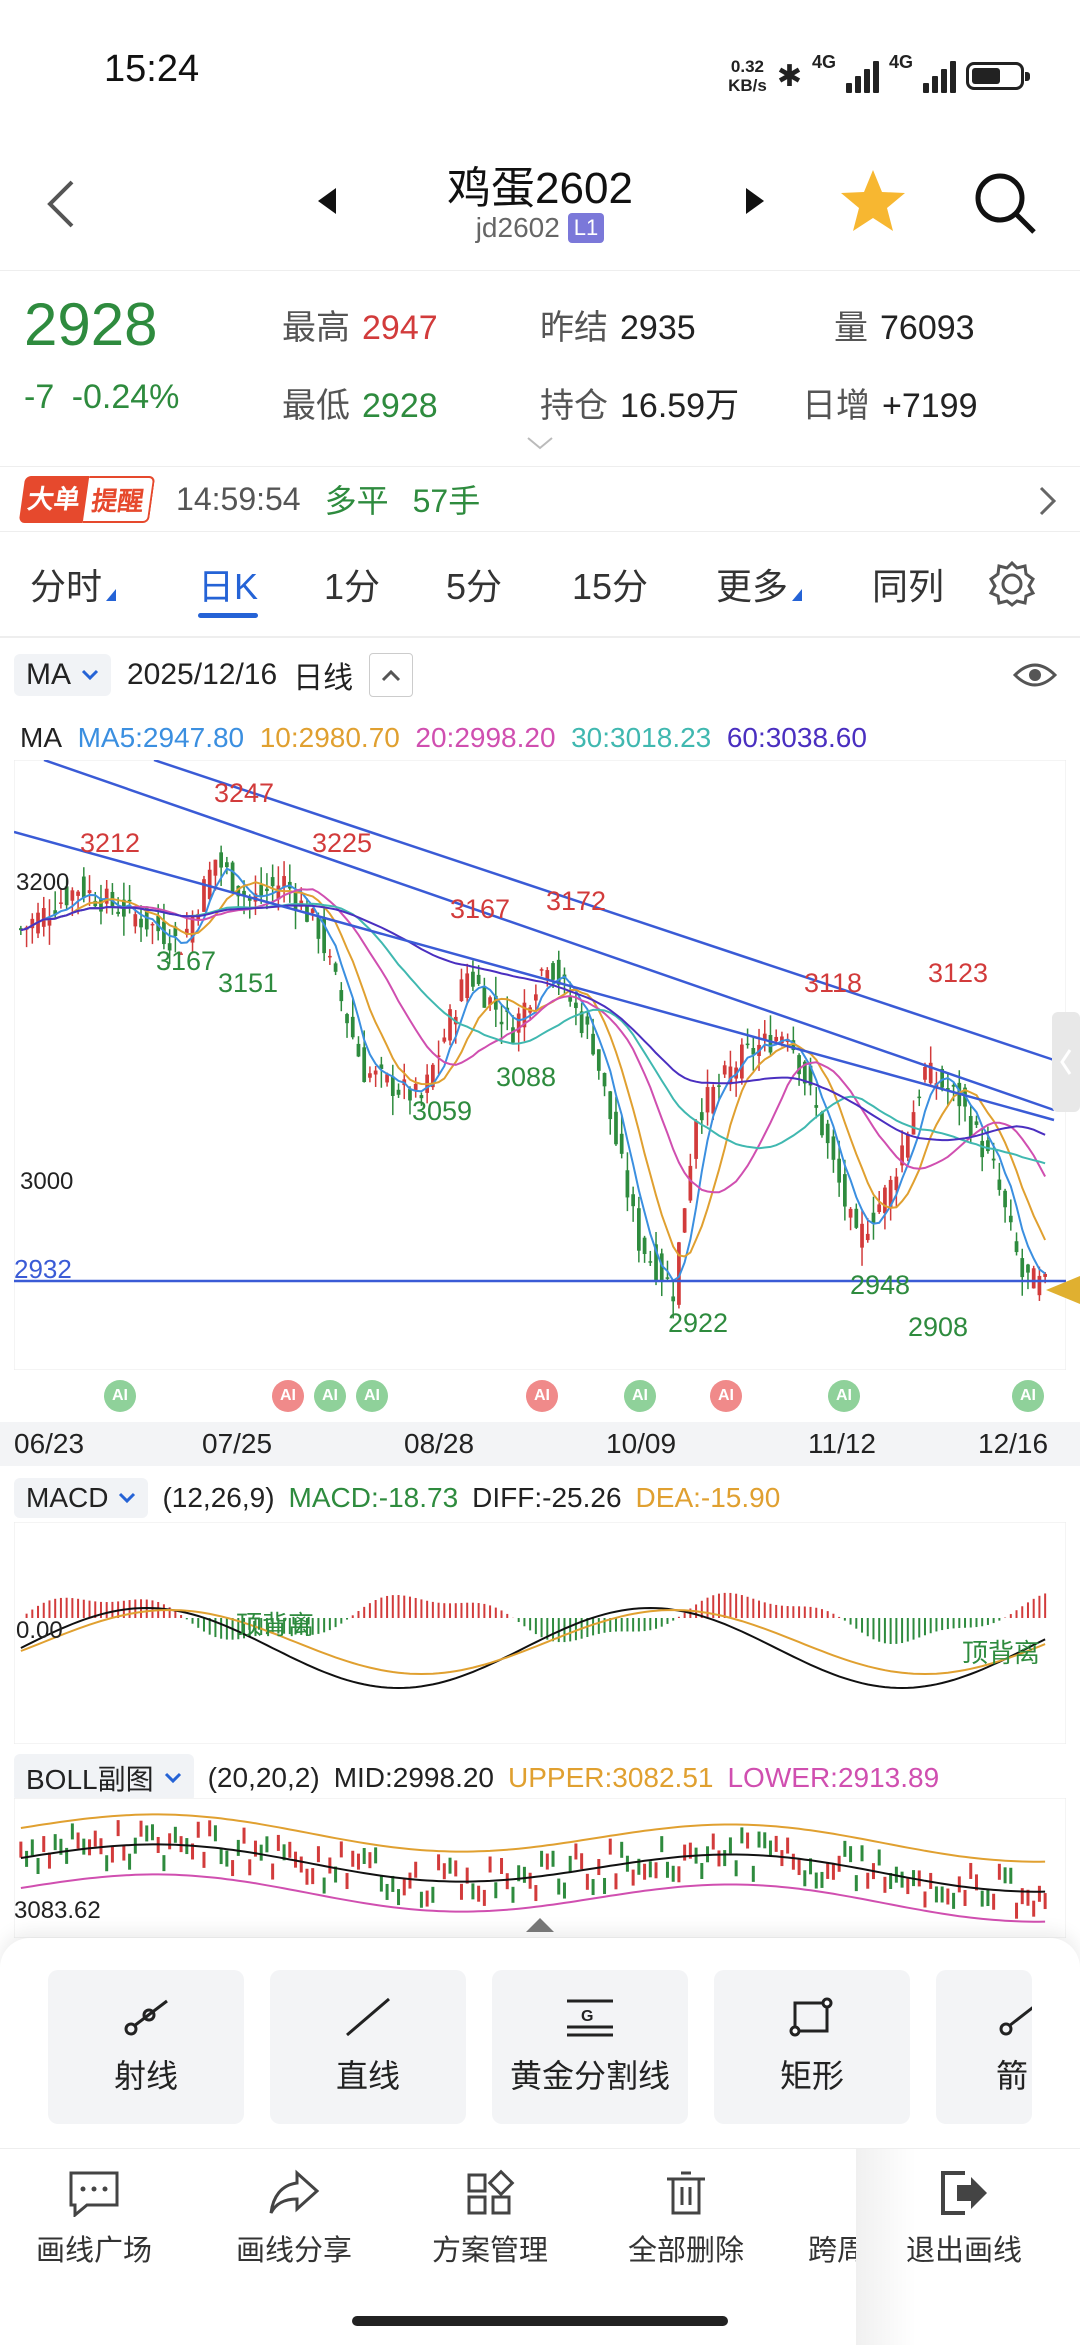  What do you see at coordinates (759, 584) in the screenshot?
I see `tab-more: 更多` at bounding box center [759, 584].